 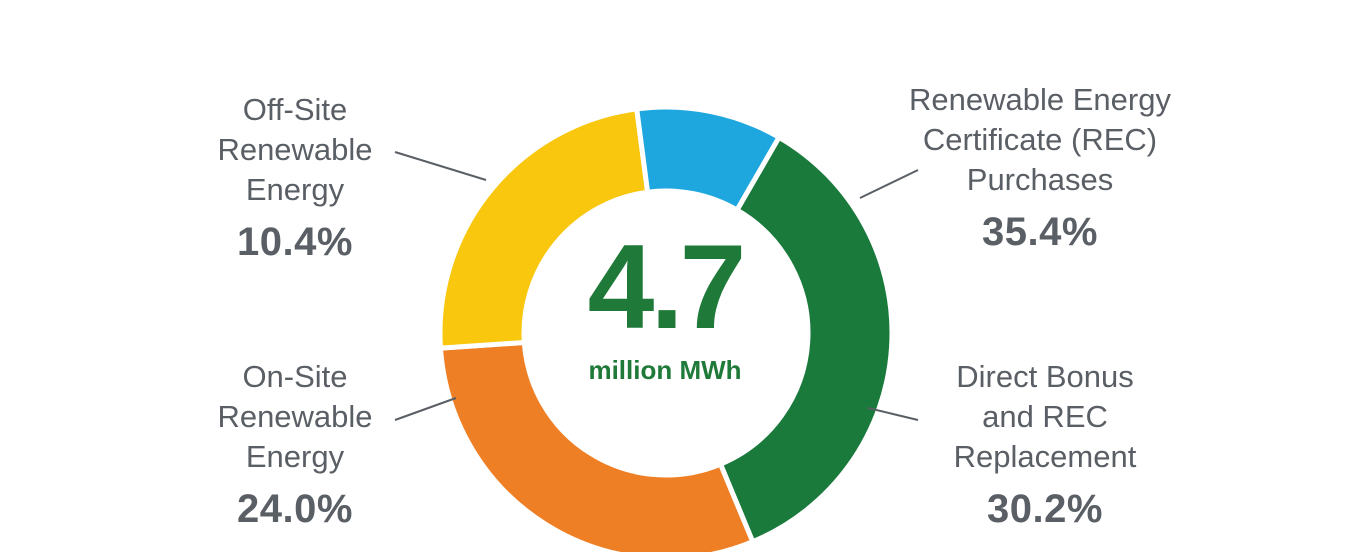 I want to click on slice-name: Direct Bonus and REC Replacement, so click(x=1045, y=416).